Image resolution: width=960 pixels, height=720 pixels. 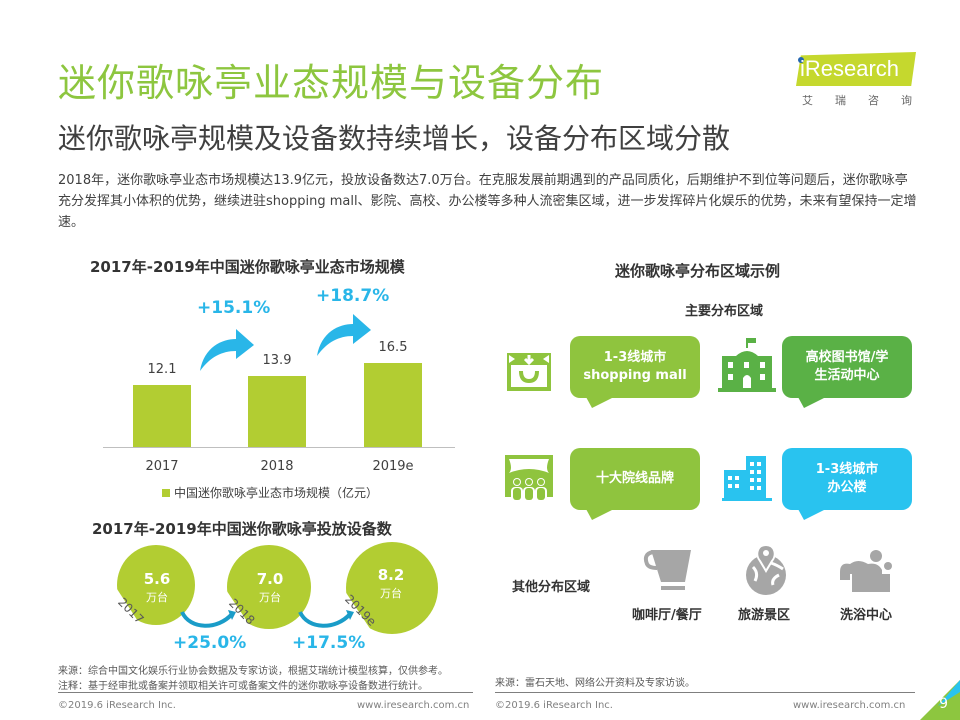 What do you see at coordinates (276, 493) in the screenshot?
I see `legend-label: 中国迷你歌咏亭业态市场规模（亿元）` at bounding box center [276, 493].